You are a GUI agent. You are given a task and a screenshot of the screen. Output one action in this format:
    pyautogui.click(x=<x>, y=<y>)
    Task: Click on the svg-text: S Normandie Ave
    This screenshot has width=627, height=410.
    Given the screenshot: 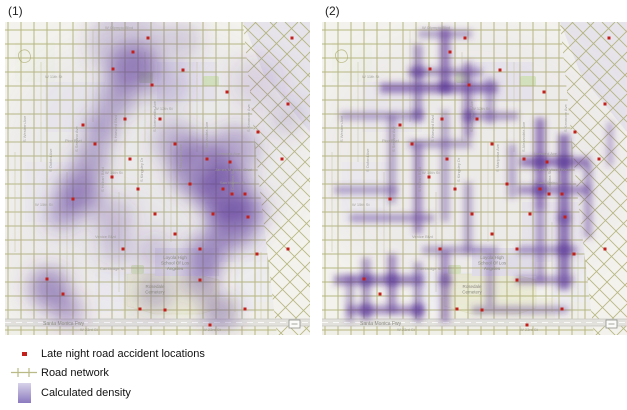 What is the action you would take?
    pyautogui.click(x=471, y=116)
    